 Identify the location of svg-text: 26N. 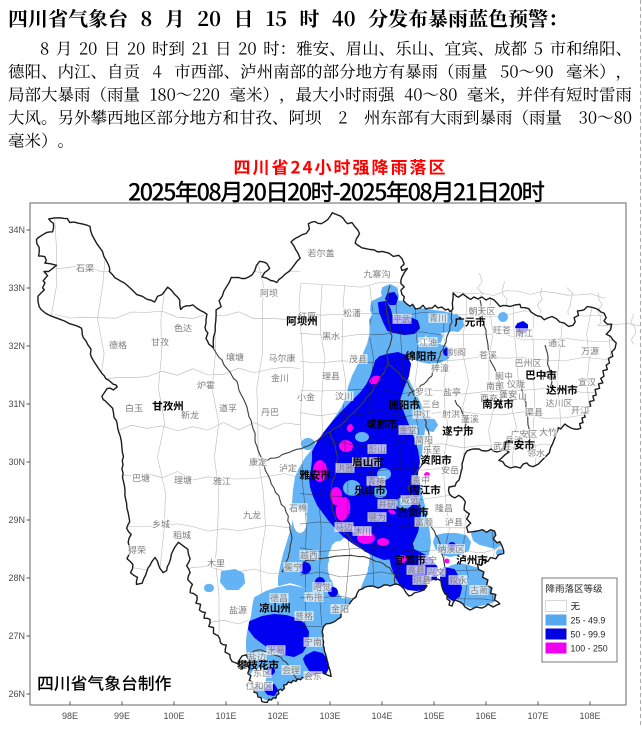
(16, 694).